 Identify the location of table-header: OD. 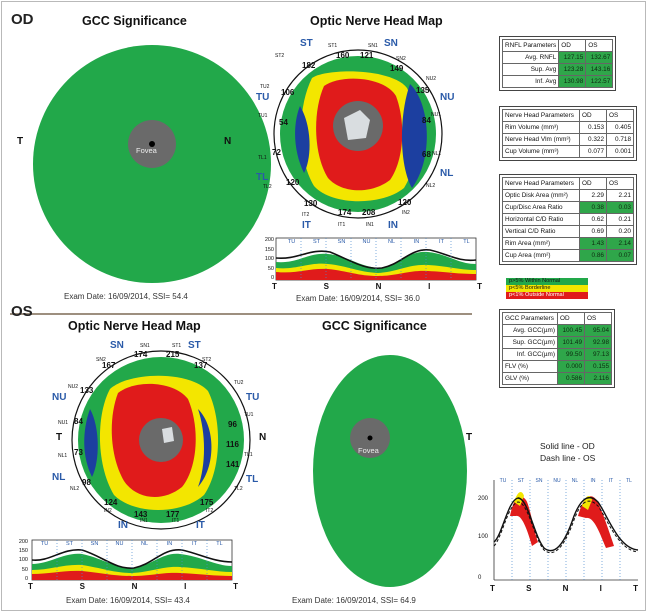
(572, 45).